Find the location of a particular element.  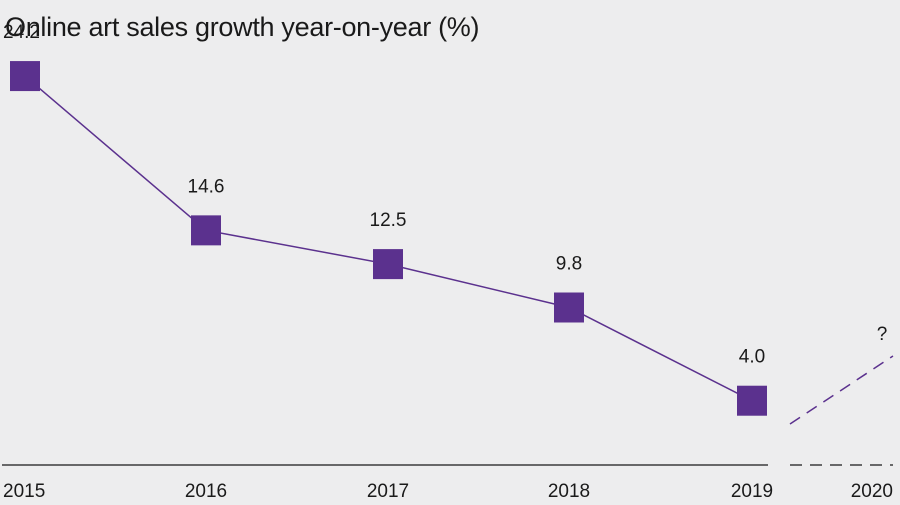

data-label-2016: 14.6 is located at coordinates (206, 186).